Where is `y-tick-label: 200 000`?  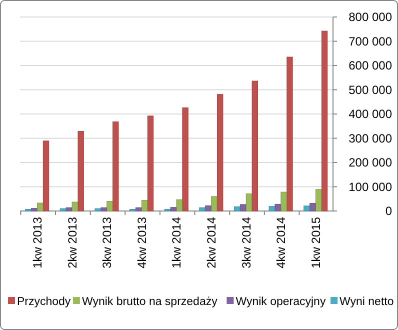 y-tick-label: 200 000 is located at coordinates (370, 163).